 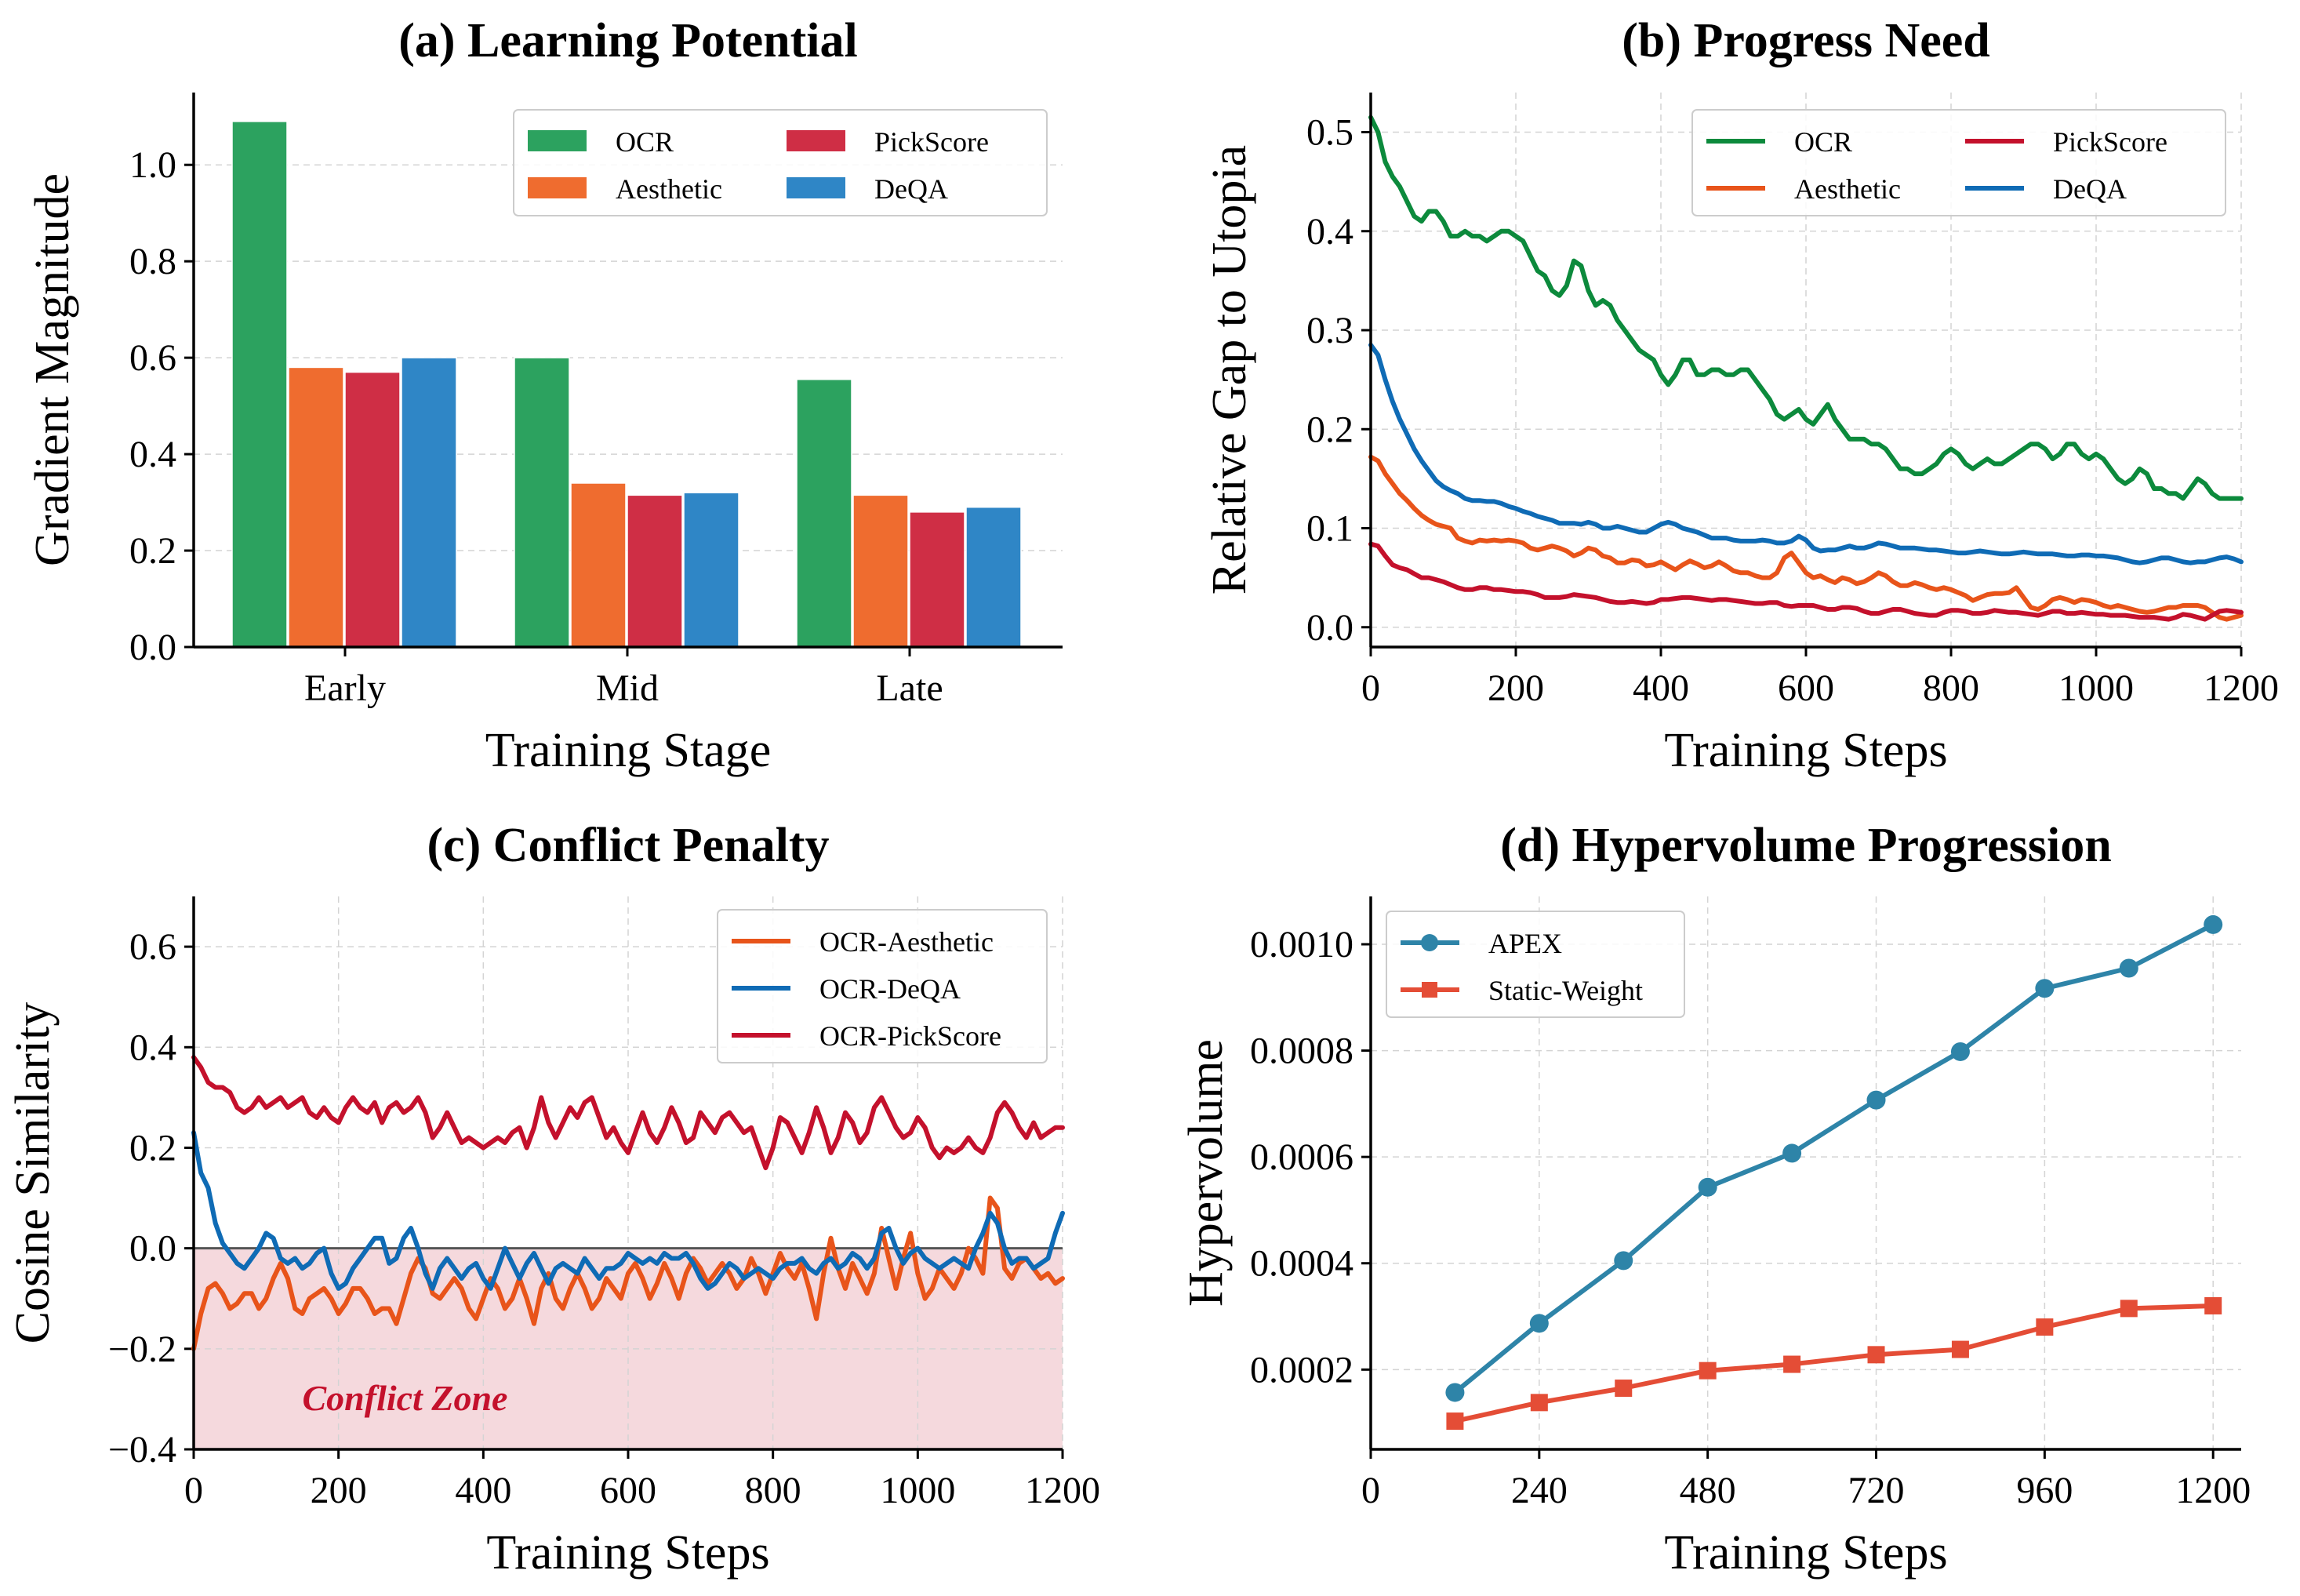 I want to click on legend-label: OCR-PickScore, so click(x=910, y=1036).